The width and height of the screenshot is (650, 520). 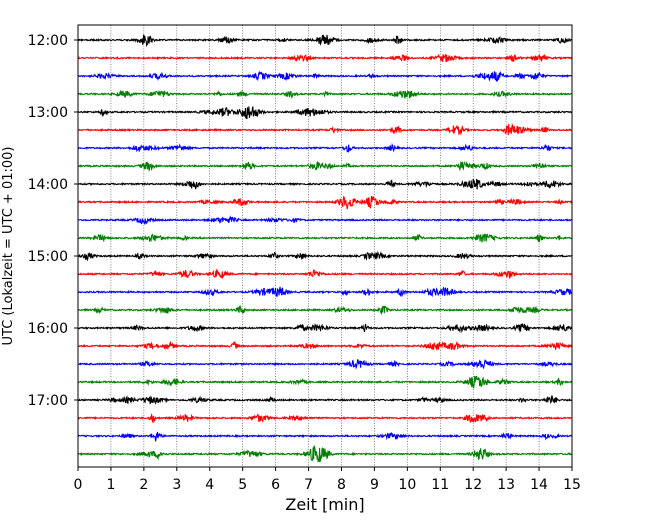 What do you see at coordinates (48, 257) in the screenshot?
I see `y-tick-label-3: 15:00` at bounding box center [48, 257].